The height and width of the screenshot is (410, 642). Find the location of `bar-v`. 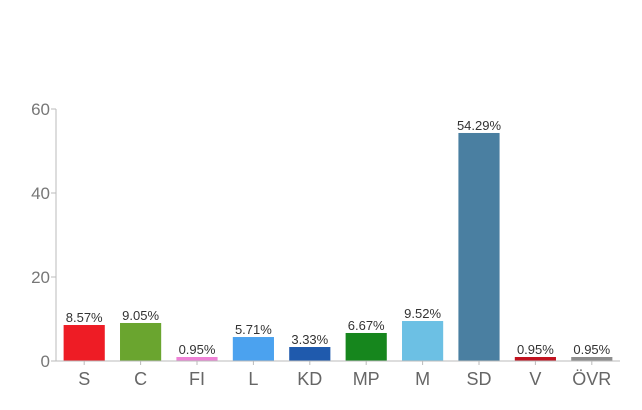

bar-v is located at coordinates (535, 359).